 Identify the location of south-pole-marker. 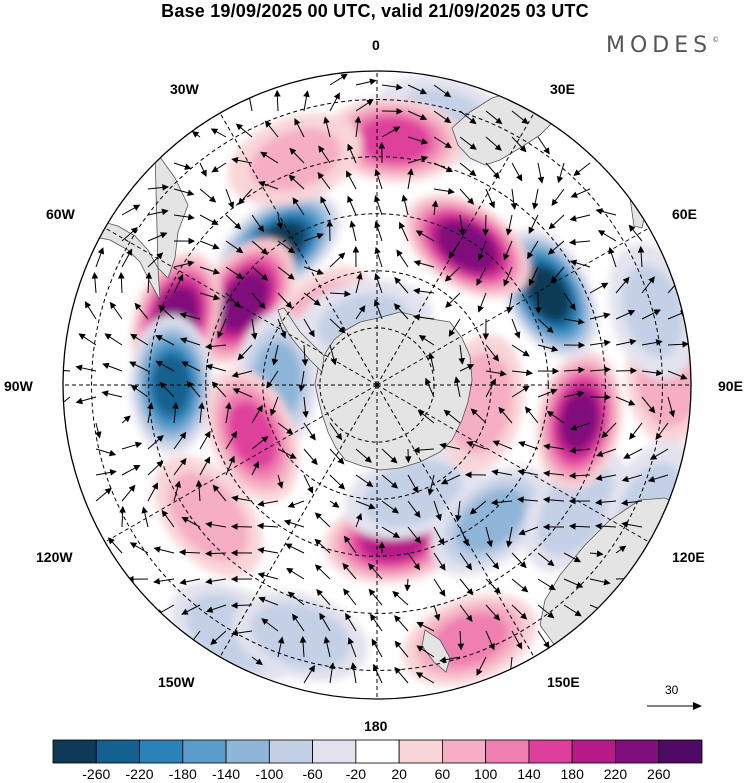
(377, 385).